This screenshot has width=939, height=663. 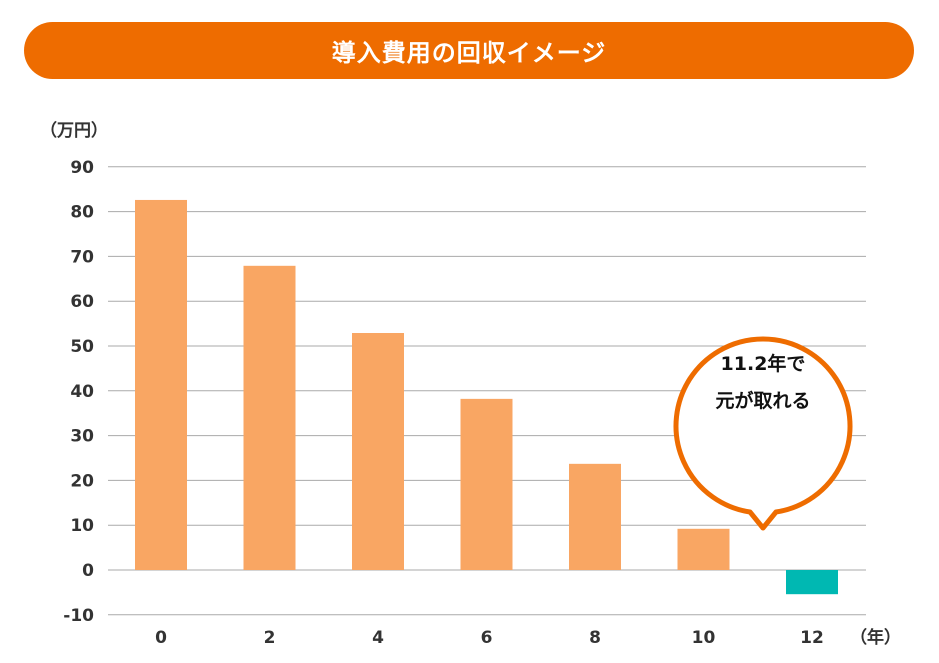 I want to click on y-tick-label: 70, so click(x=82, y=257).